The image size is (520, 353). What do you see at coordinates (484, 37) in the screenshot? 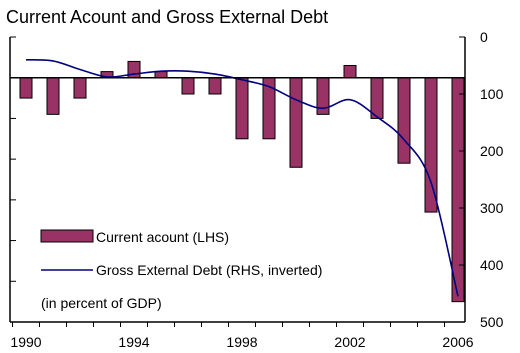
I see `right-tick-label-0: 0` at bounding box center [484, 37].